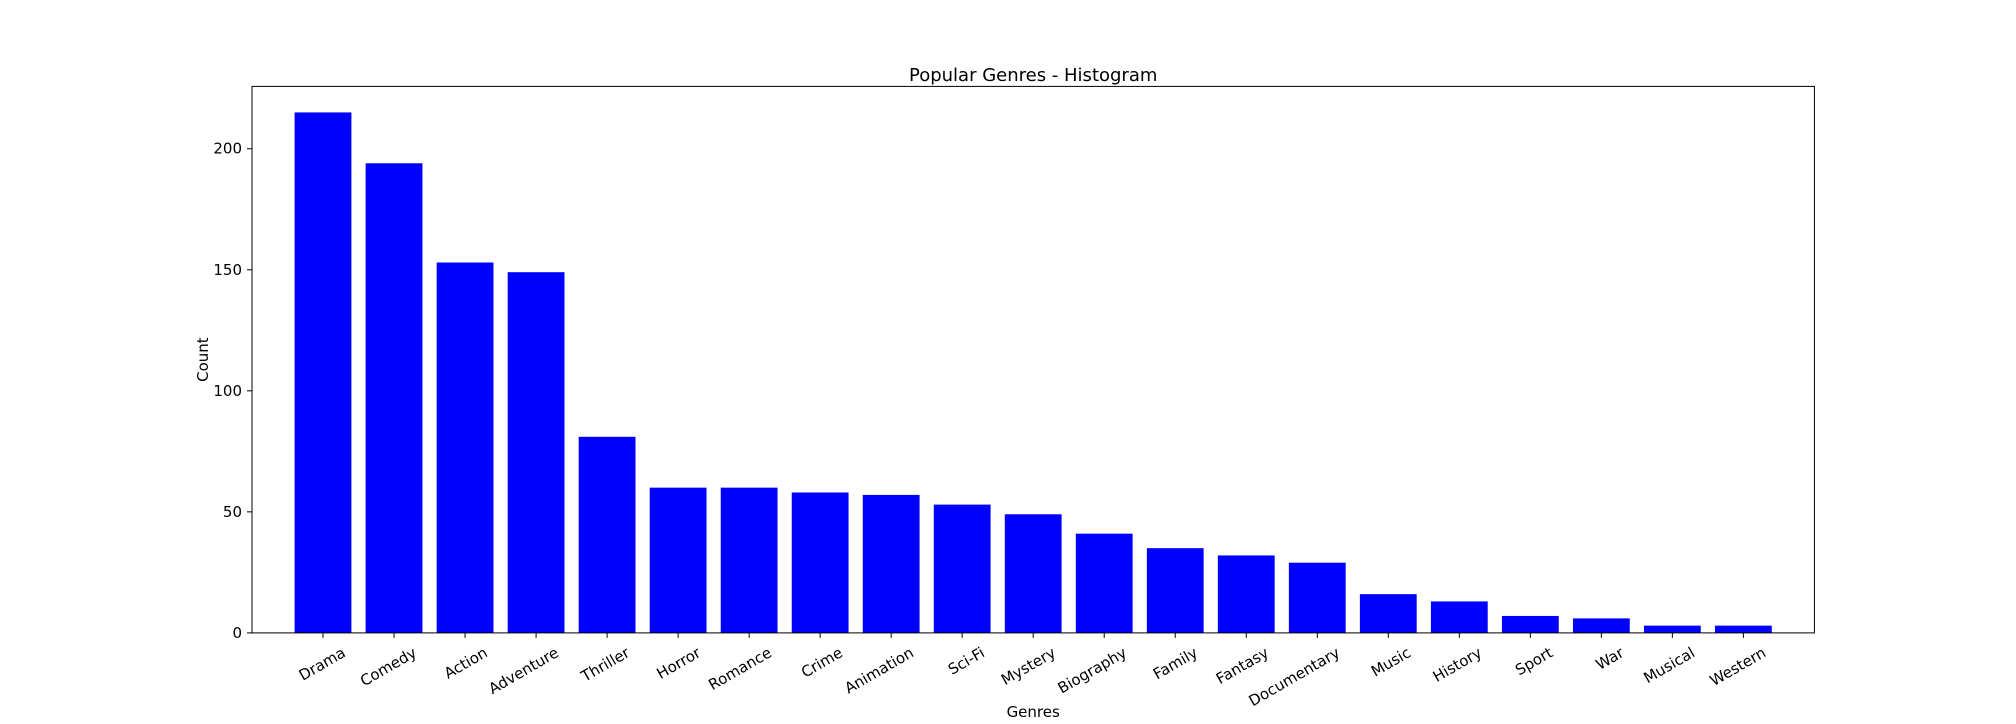 Image resolution: width=2016 pixels, height=724 pixels. What do you see at coordinates (1033, 573) in the screenshot?
I see `bar-mystery` at bounding box center [1033, 573].